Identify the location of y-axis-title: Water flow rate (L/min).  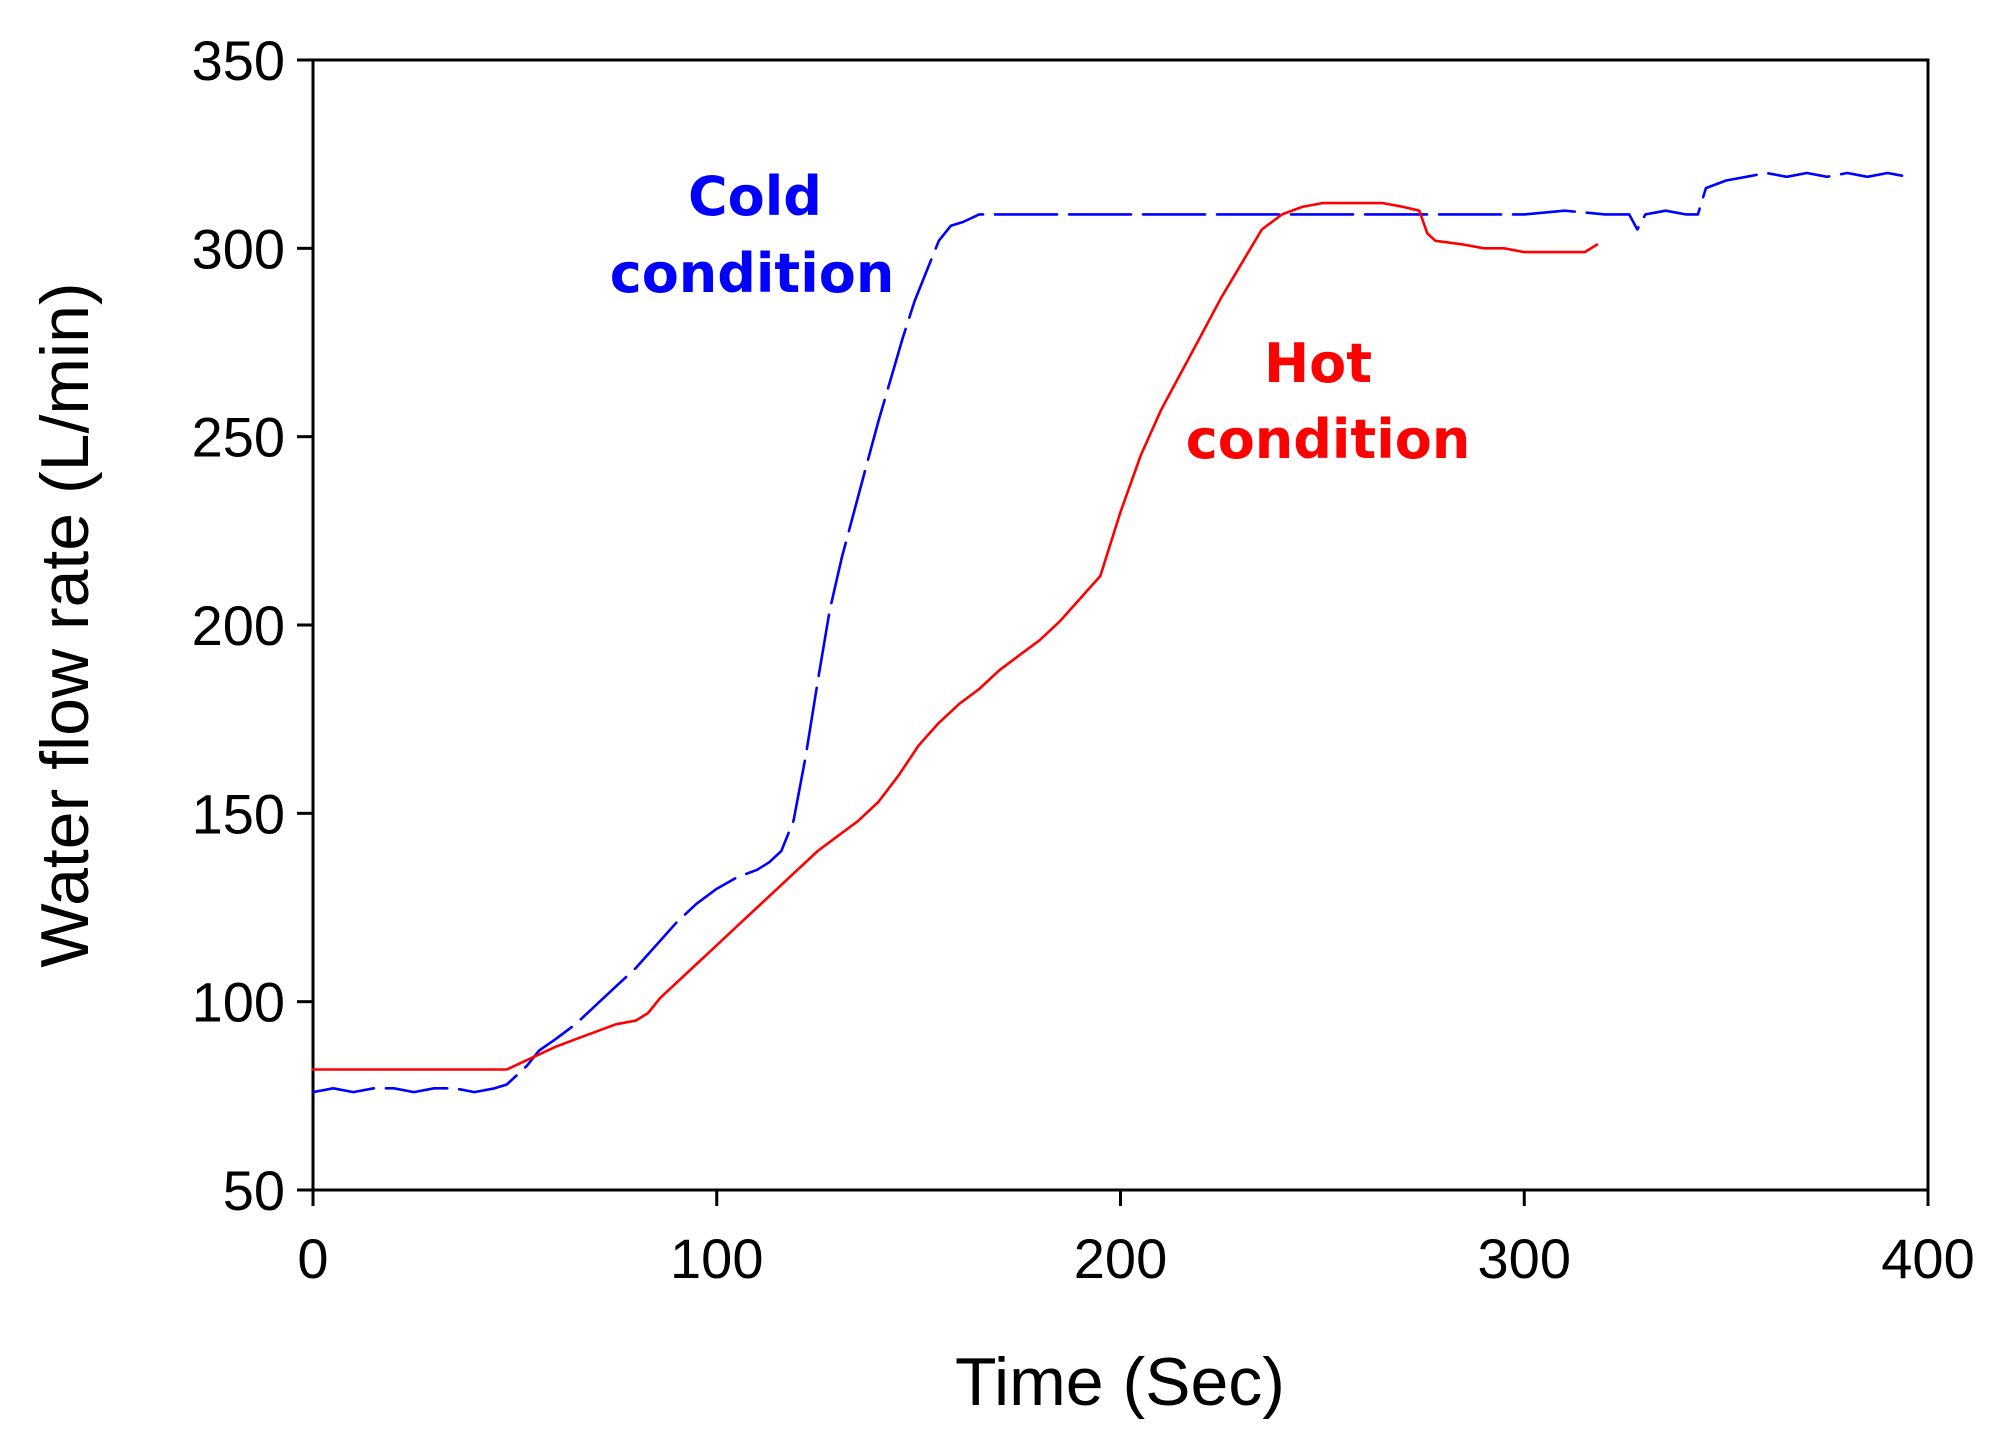
(65, 624).